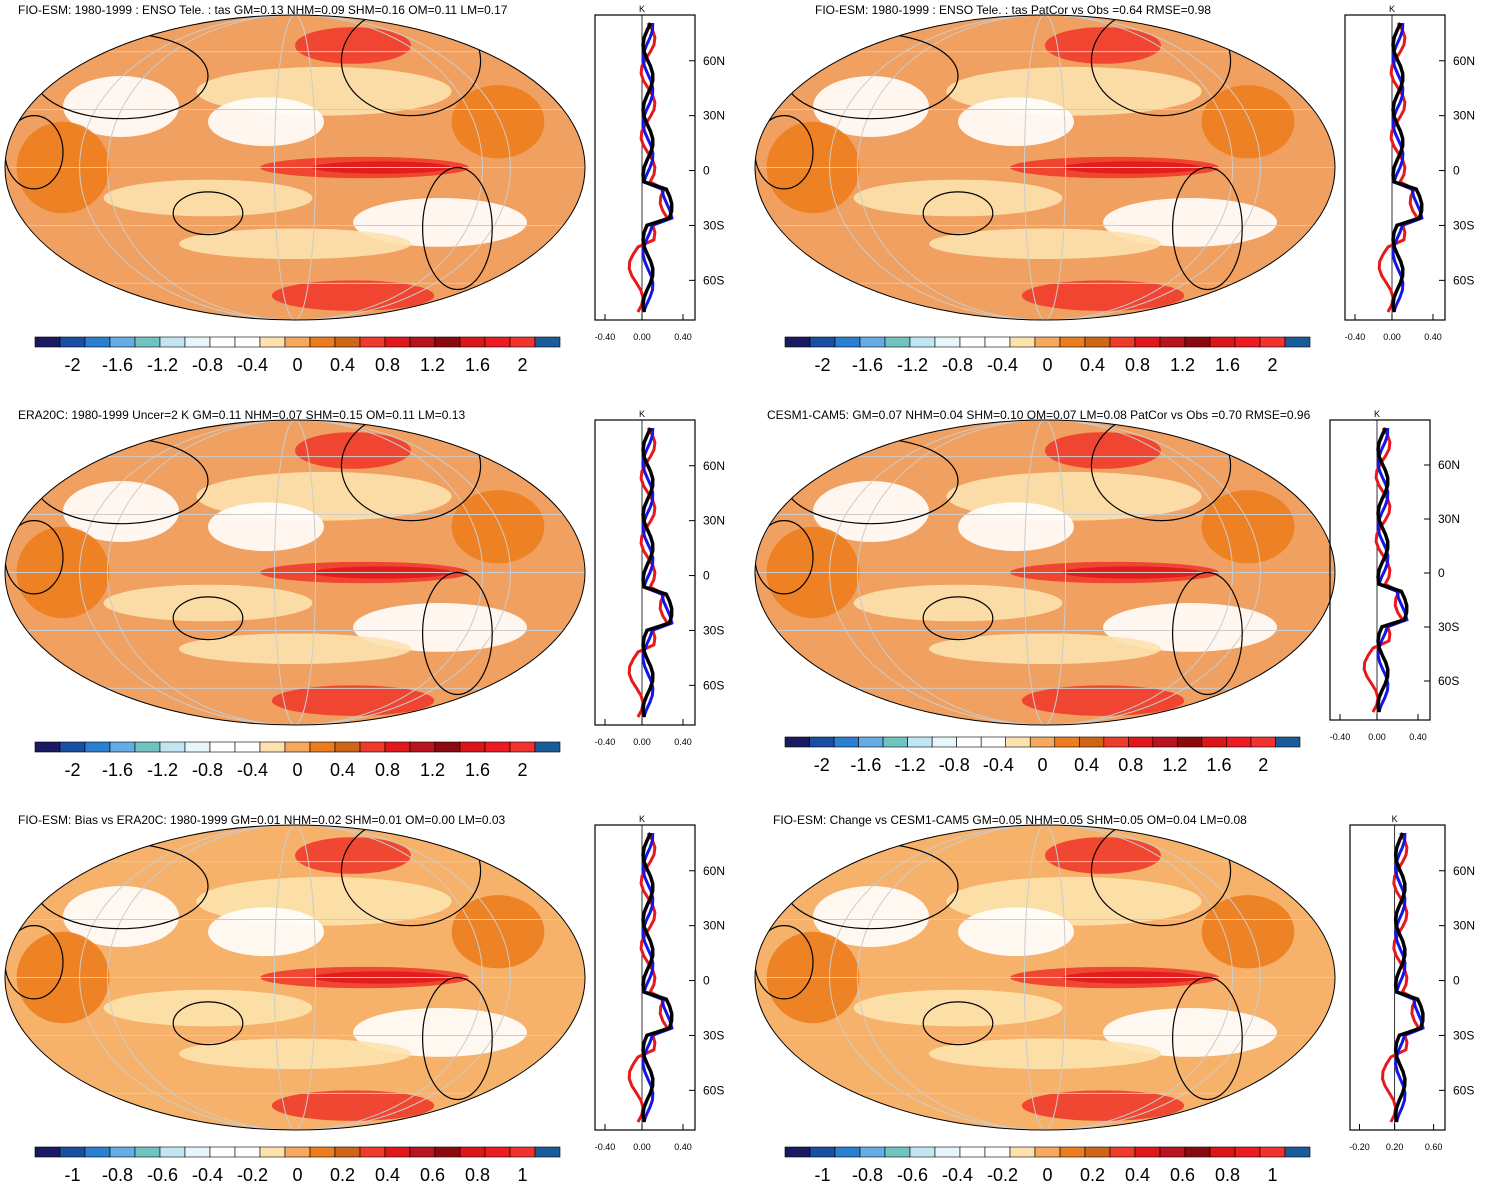  I want to click on colorbar-label: -1.6, so click(865, 765).